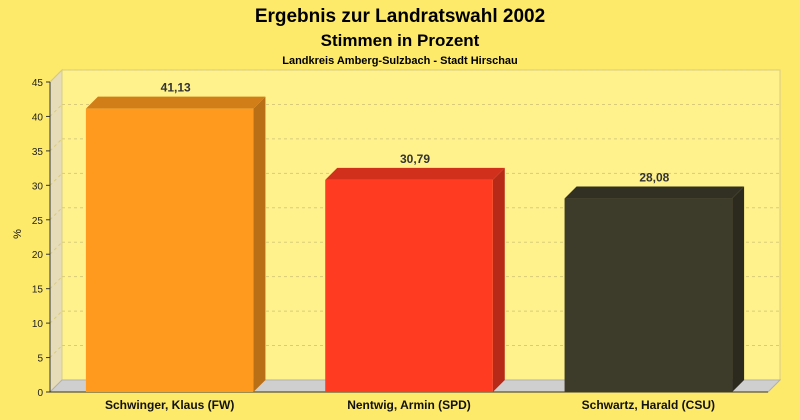 This screenshot has width=800, height=420. What do you see at coordinates (400, 40) in the screenshot?
I see `chart-subtitle: Stimmen in Prozent` at bounding box center [400, 40].